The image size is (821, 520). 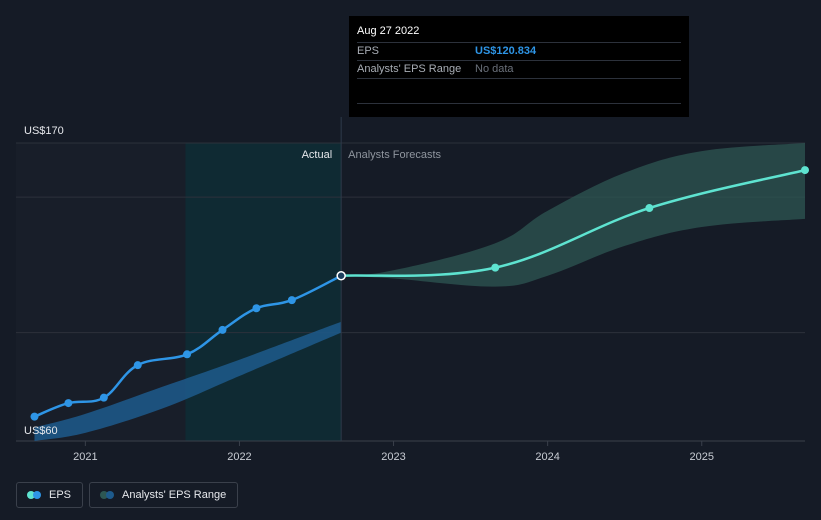 I want to click on highlight-region, so click(x=263, y=292).